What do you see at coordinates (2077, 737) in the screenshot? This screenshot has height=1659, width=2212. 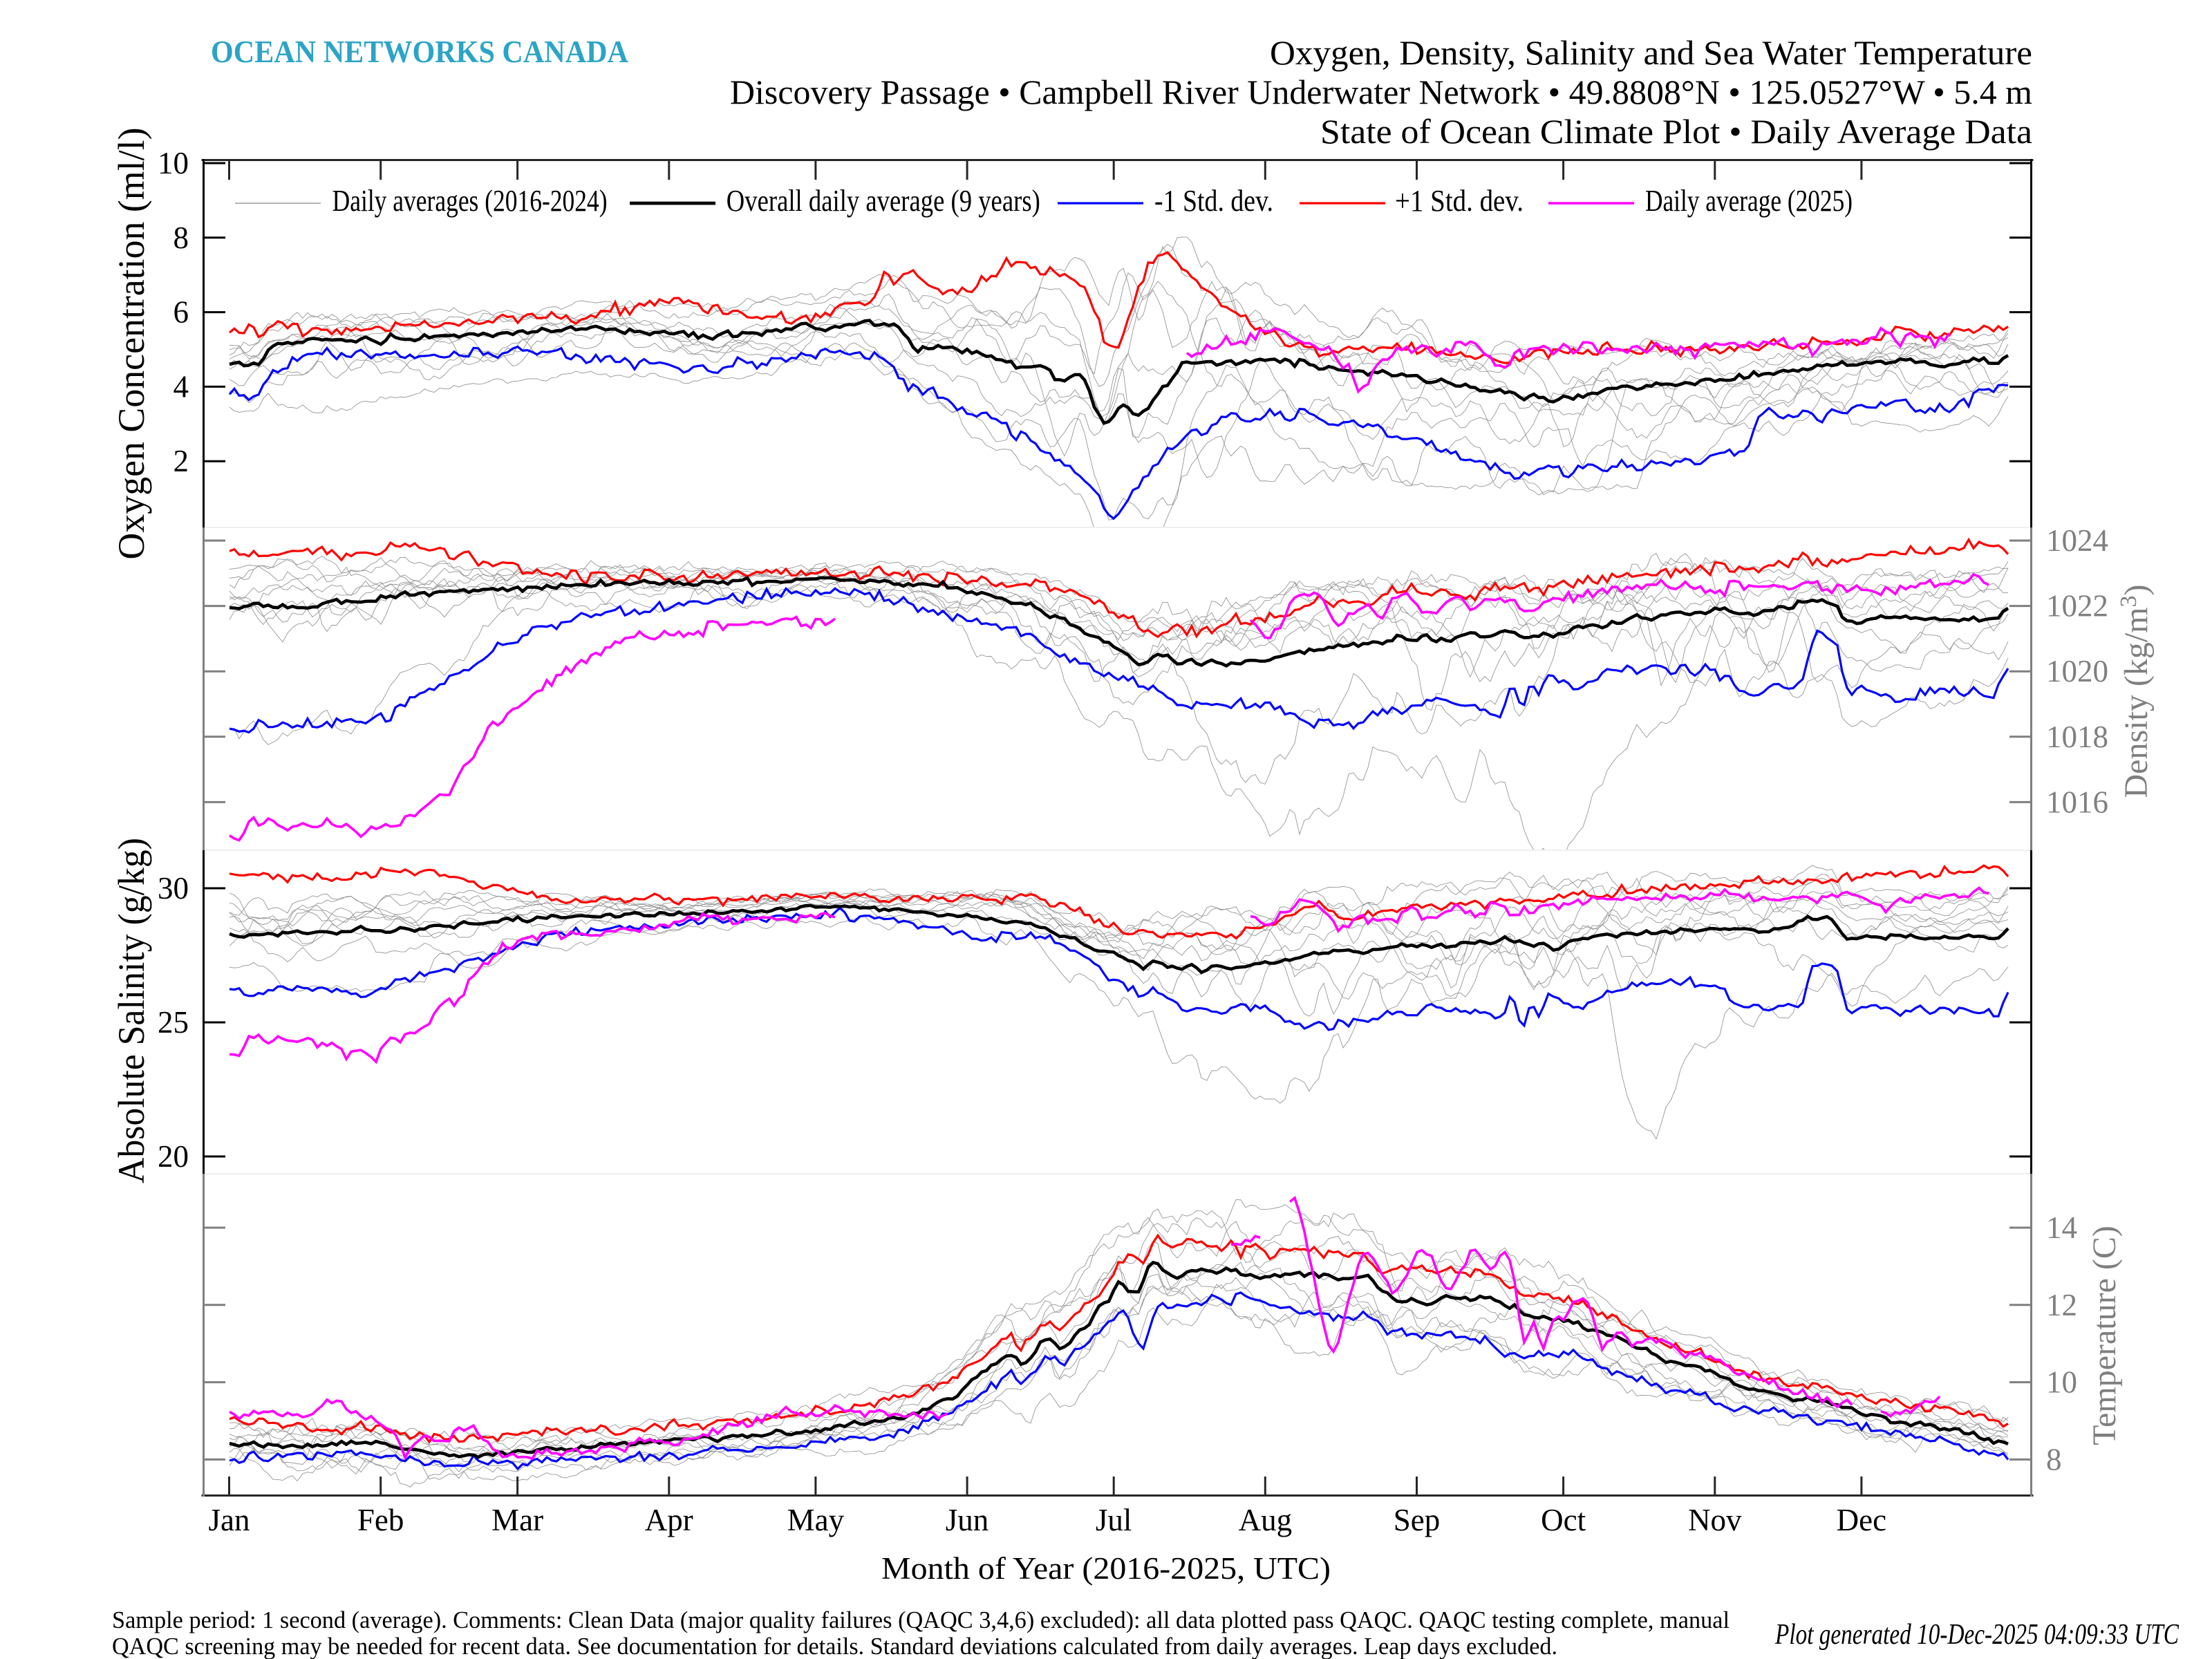 I see `svg-text: 1018` at bounding box center [2077, 737].